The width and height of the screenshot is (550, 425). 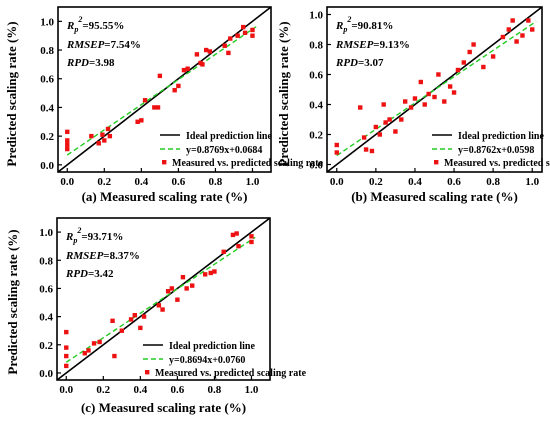 What do you see at coordinates (391, 45) in the screenshot?
I see `rmsep-value: =9.13%` at bounding box center [391, 45].